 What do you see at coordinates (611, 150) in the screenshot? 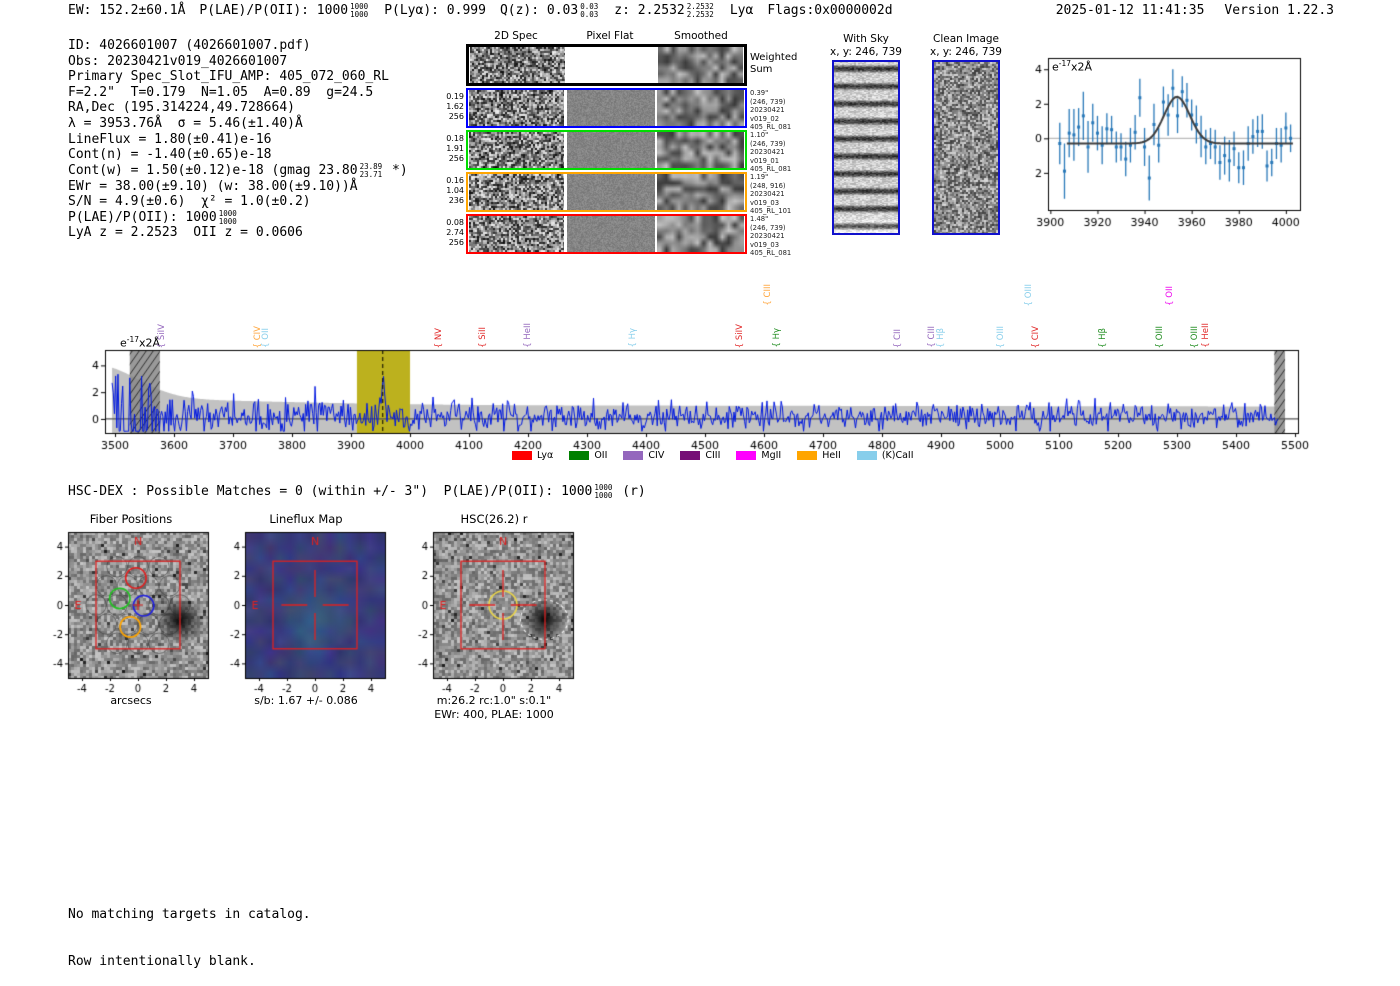
I see `fiber-strip-row-2-pixel-flat-image` at bounding box center [611, 150].